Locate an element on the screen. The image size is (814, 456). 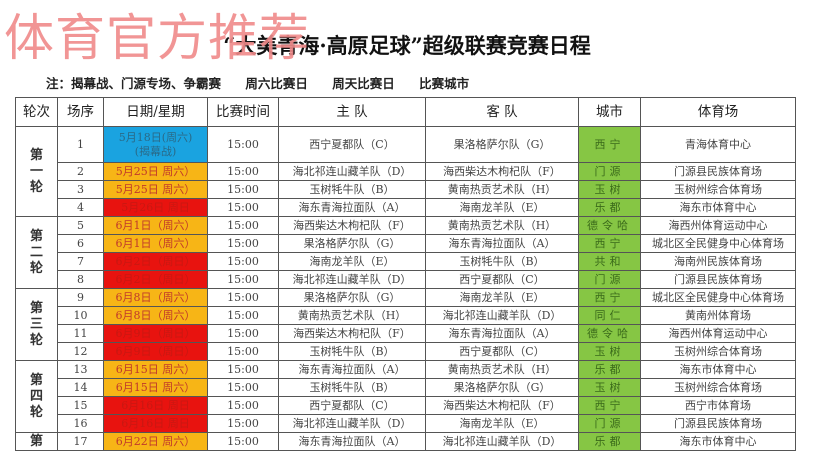
note-item: 周六比赛日 is located at coordinates (276, 83).